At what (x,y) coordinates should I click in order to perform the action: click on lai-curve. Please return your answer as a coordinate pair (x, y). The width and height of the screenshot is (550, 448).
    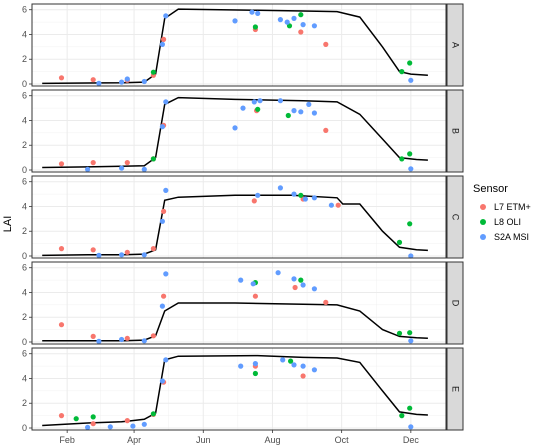
    Looking at the image, I should click on (235, 46).